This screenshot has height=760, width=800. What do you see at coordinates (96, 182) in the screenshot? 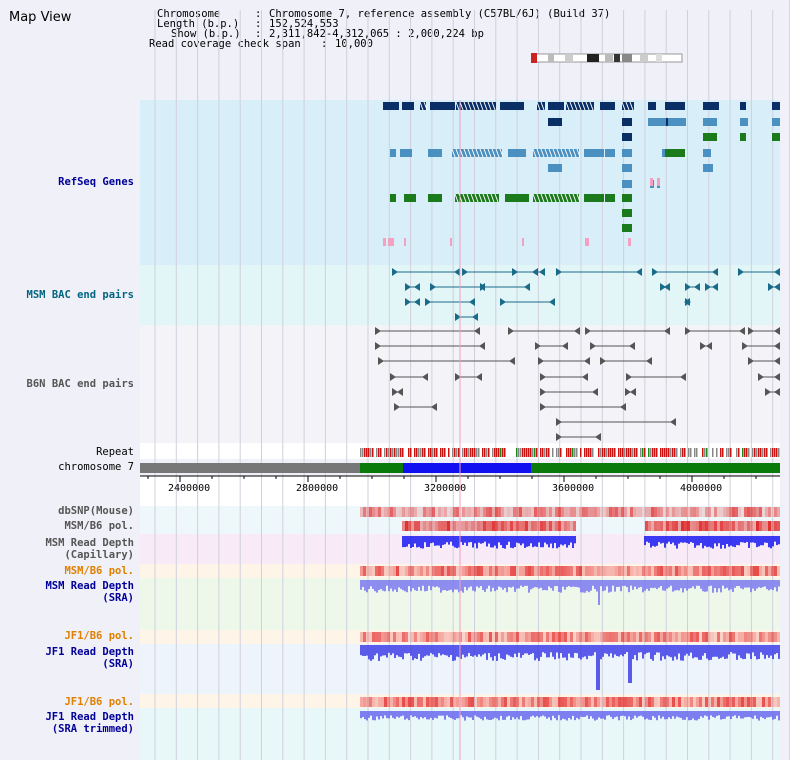
I see `refseq-genes-label: RefSeq Genes` at bounding box center [96, 182].